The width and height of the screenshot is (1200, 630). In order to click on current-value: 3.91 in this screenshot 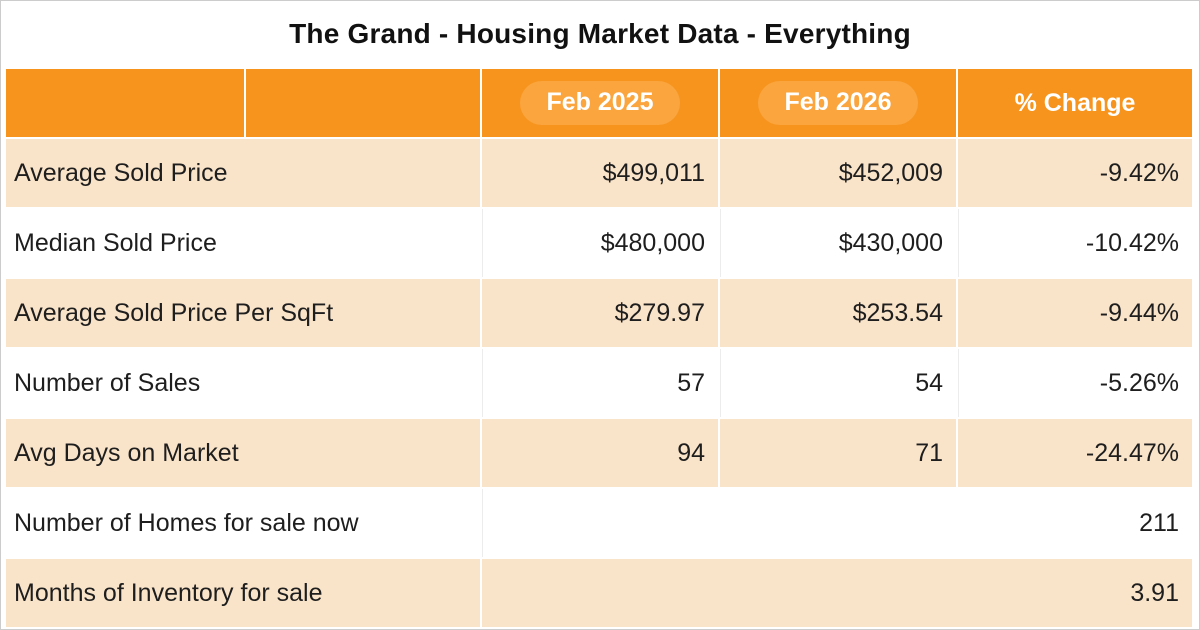, I will do `click(837, 593)`.